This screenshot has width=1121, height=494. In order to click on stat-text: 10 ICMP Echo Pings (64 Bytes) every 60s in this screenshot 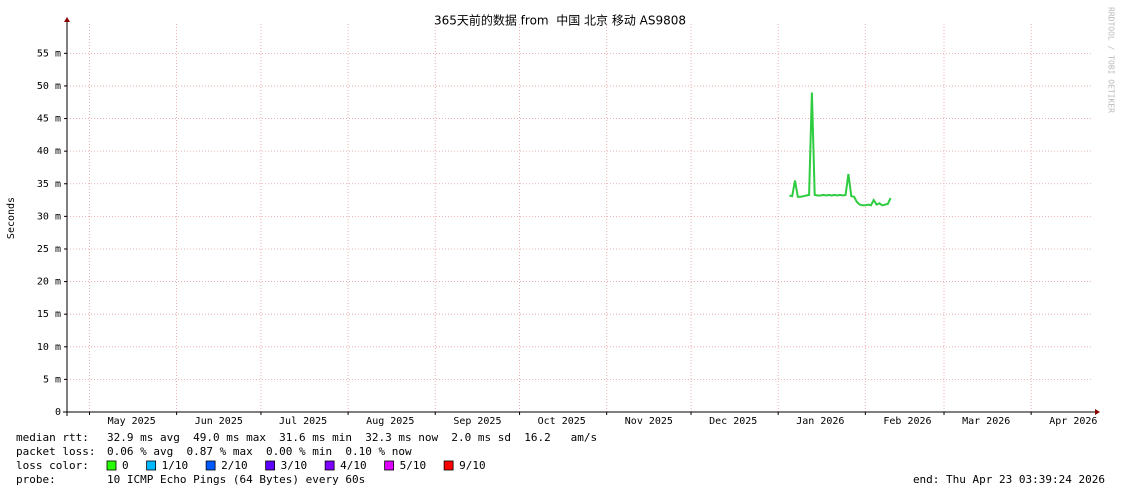, I will do `click(236, 479)`.